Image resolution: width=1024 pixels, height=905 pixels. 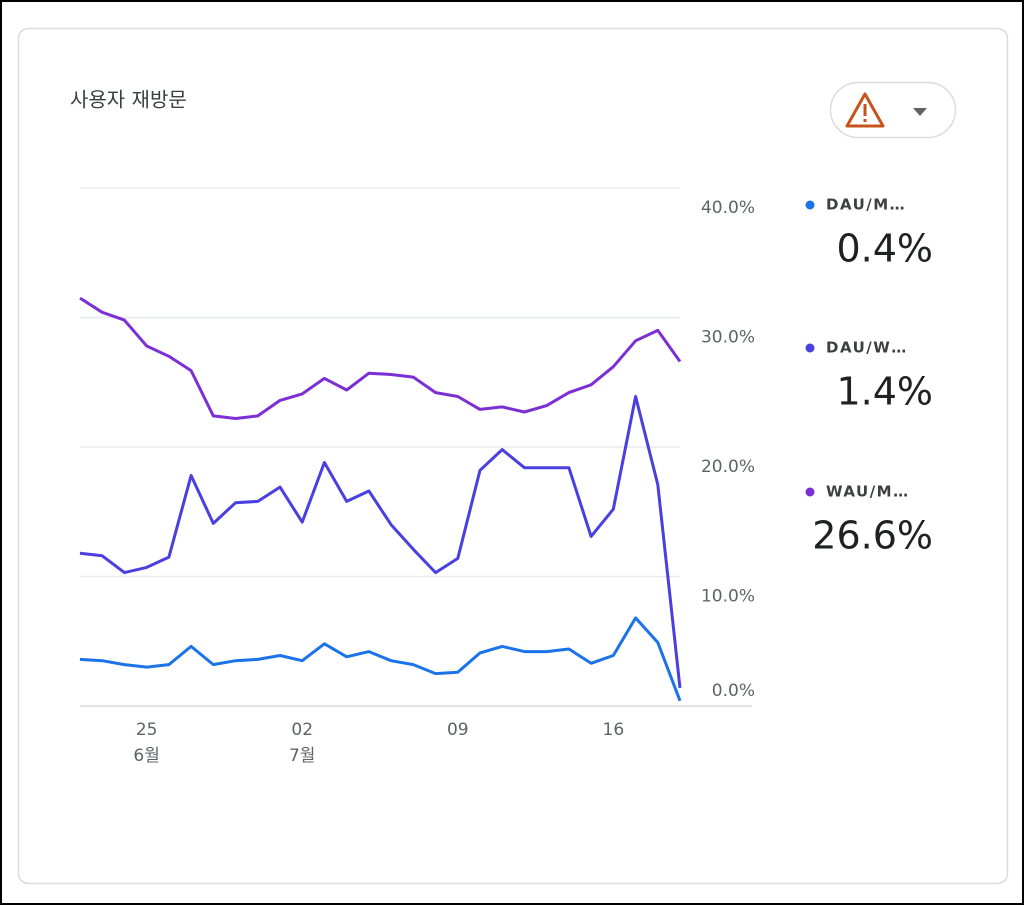 What do you see at coordinates (147, 730) in the screenshot?
I see `x-tick-label: 25` at bounding box center [147, 730].